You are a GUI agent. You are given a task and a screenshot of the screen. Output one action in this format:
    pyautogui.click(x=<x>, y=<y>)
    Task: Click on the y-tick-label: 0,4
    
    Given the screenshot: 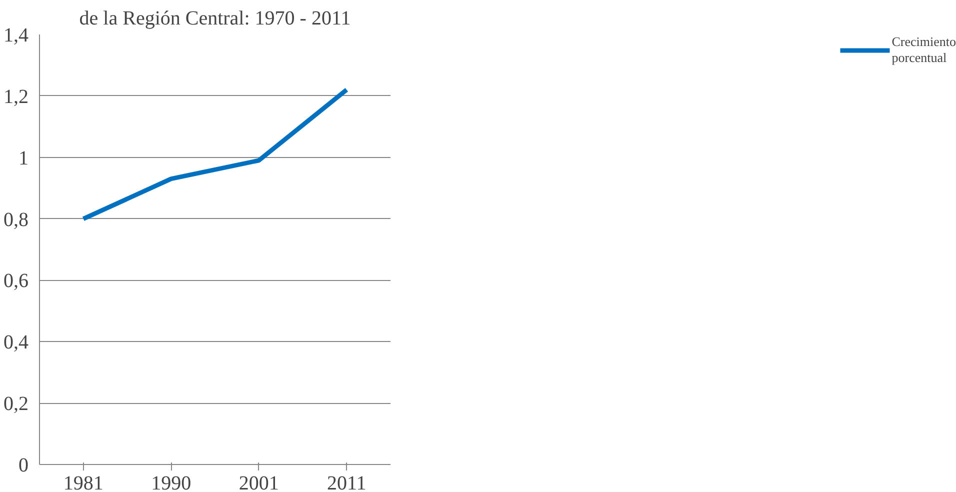 What is the action you would take?
    pyautogui.click(x=16, y=343)
    